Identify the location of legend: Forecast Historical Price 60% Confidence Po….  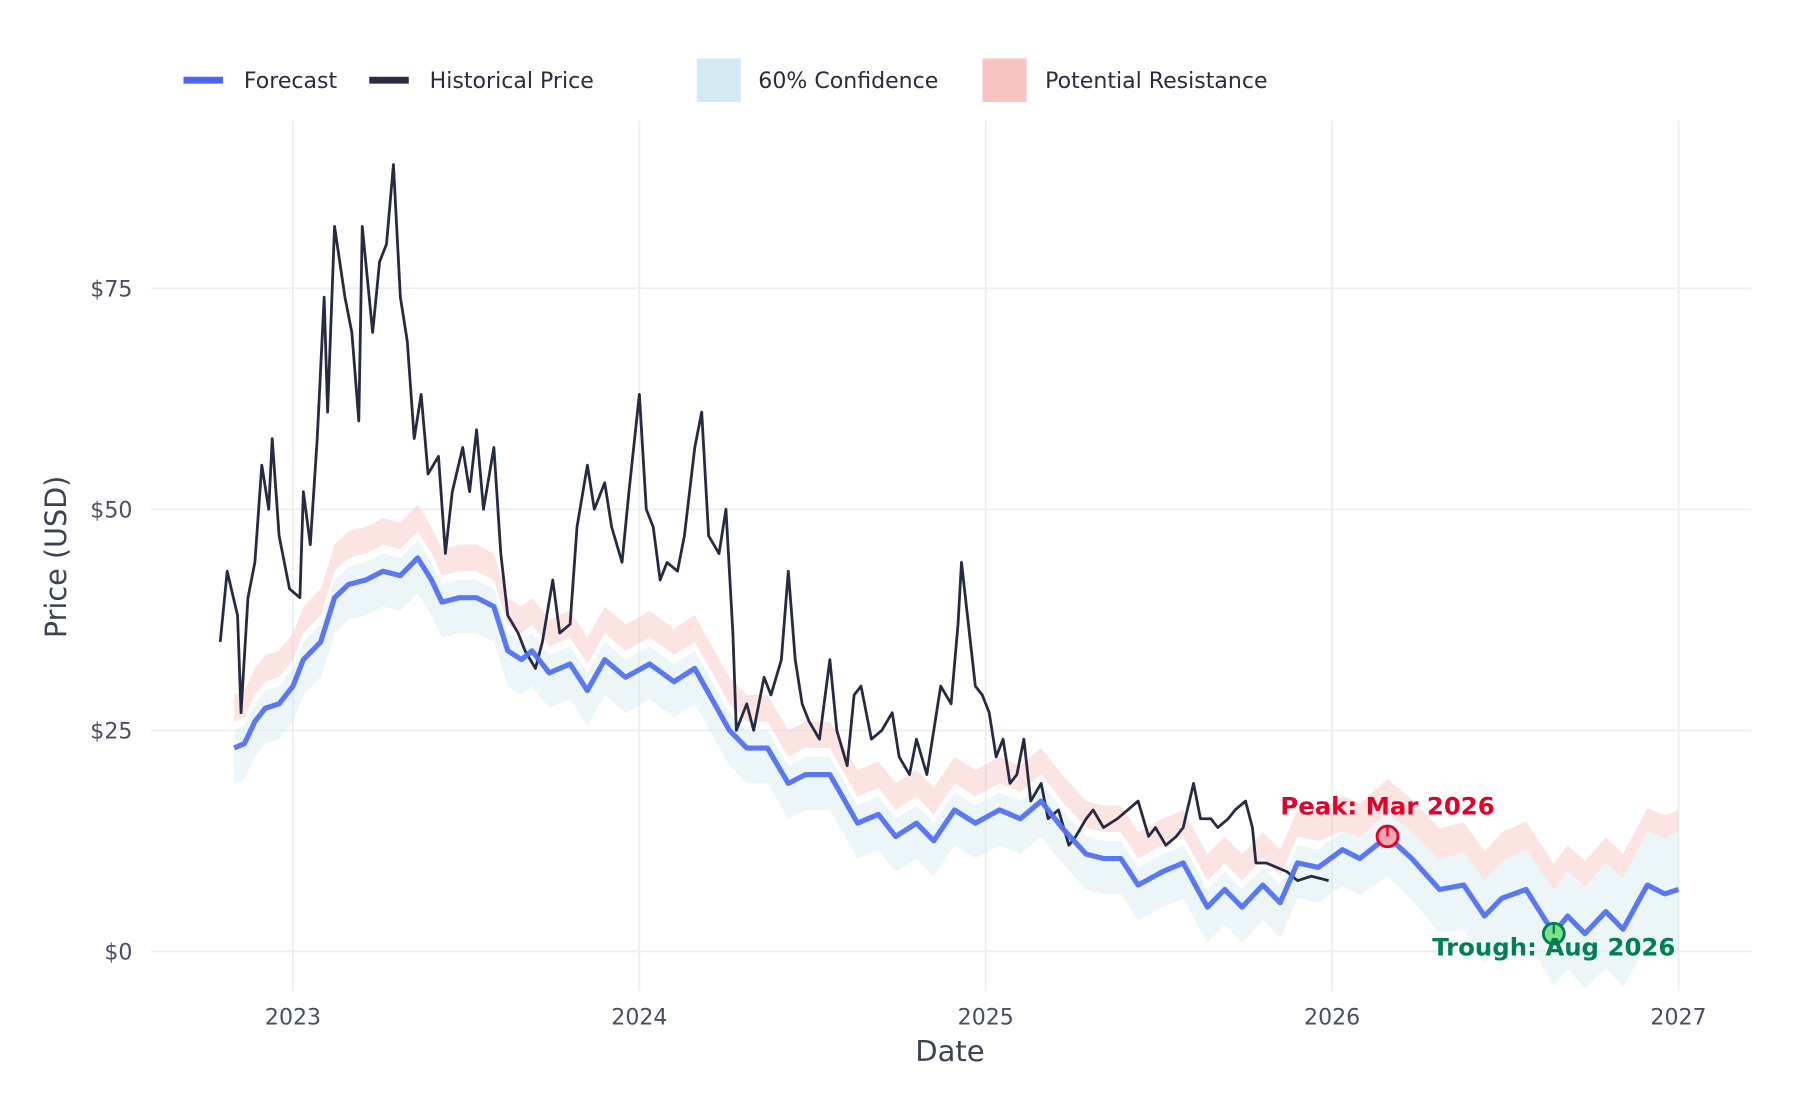
(725, 80).